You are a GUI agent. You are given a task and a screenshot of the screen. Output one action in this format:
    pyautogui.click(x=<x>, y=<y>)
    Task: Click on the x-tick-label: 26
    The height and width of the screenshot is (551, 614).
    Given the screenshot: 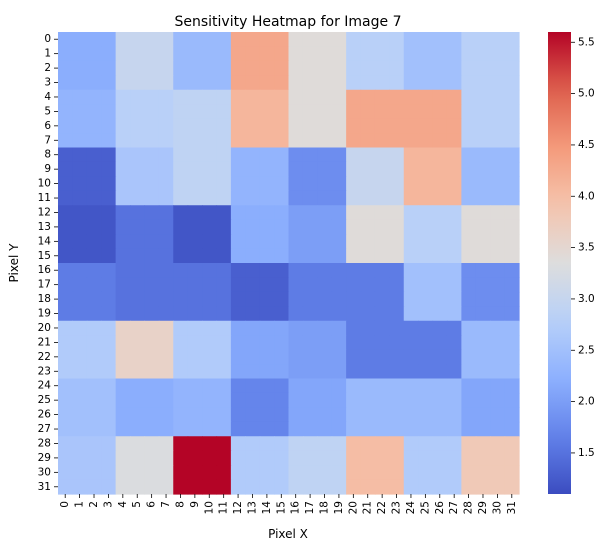 What is the action you would take?
    pyautogui.click(x=440, y=508)
    